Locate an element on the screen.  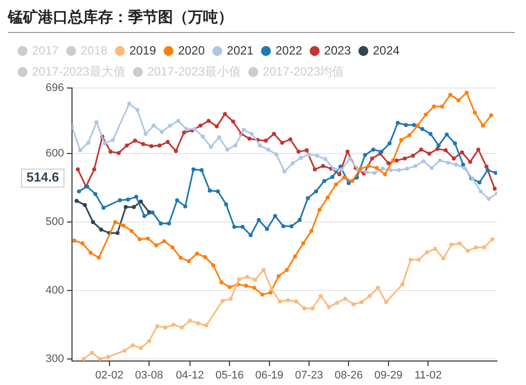
y-tick-label: 400 is located at coordinates (55, 290).